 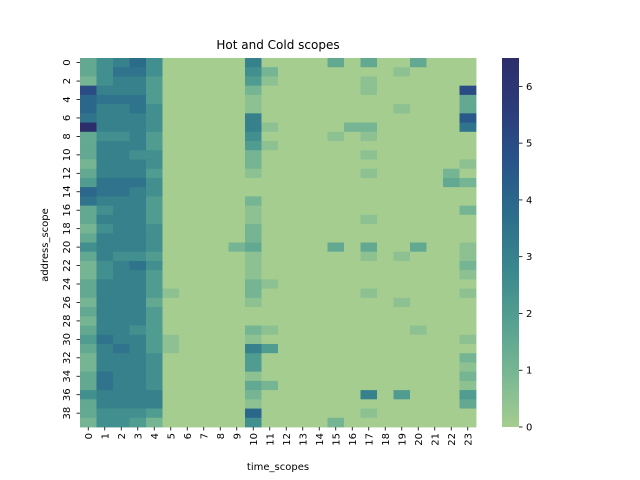 What do you see at coordinates (529, 87) in the screenshot?
I see `colorbar-tick-label: 6` at bounding box center [529, 87].